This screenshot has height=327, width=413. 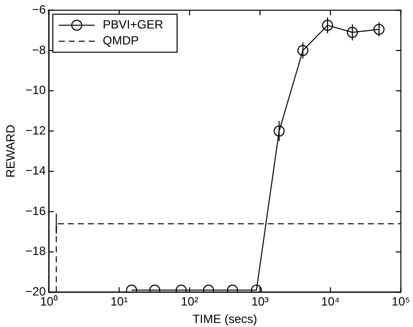 I want to click on y-tick-label: −12, so click(x=35, y=130).